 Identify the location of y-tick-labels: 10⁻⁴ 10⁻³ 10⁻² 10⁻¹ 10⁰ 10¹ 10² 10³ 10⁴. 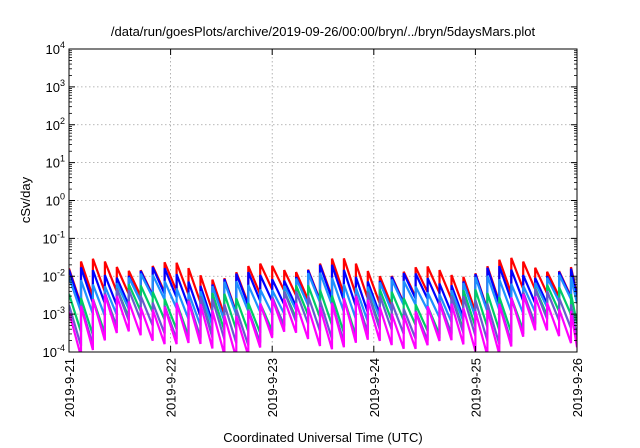
(54, 200).